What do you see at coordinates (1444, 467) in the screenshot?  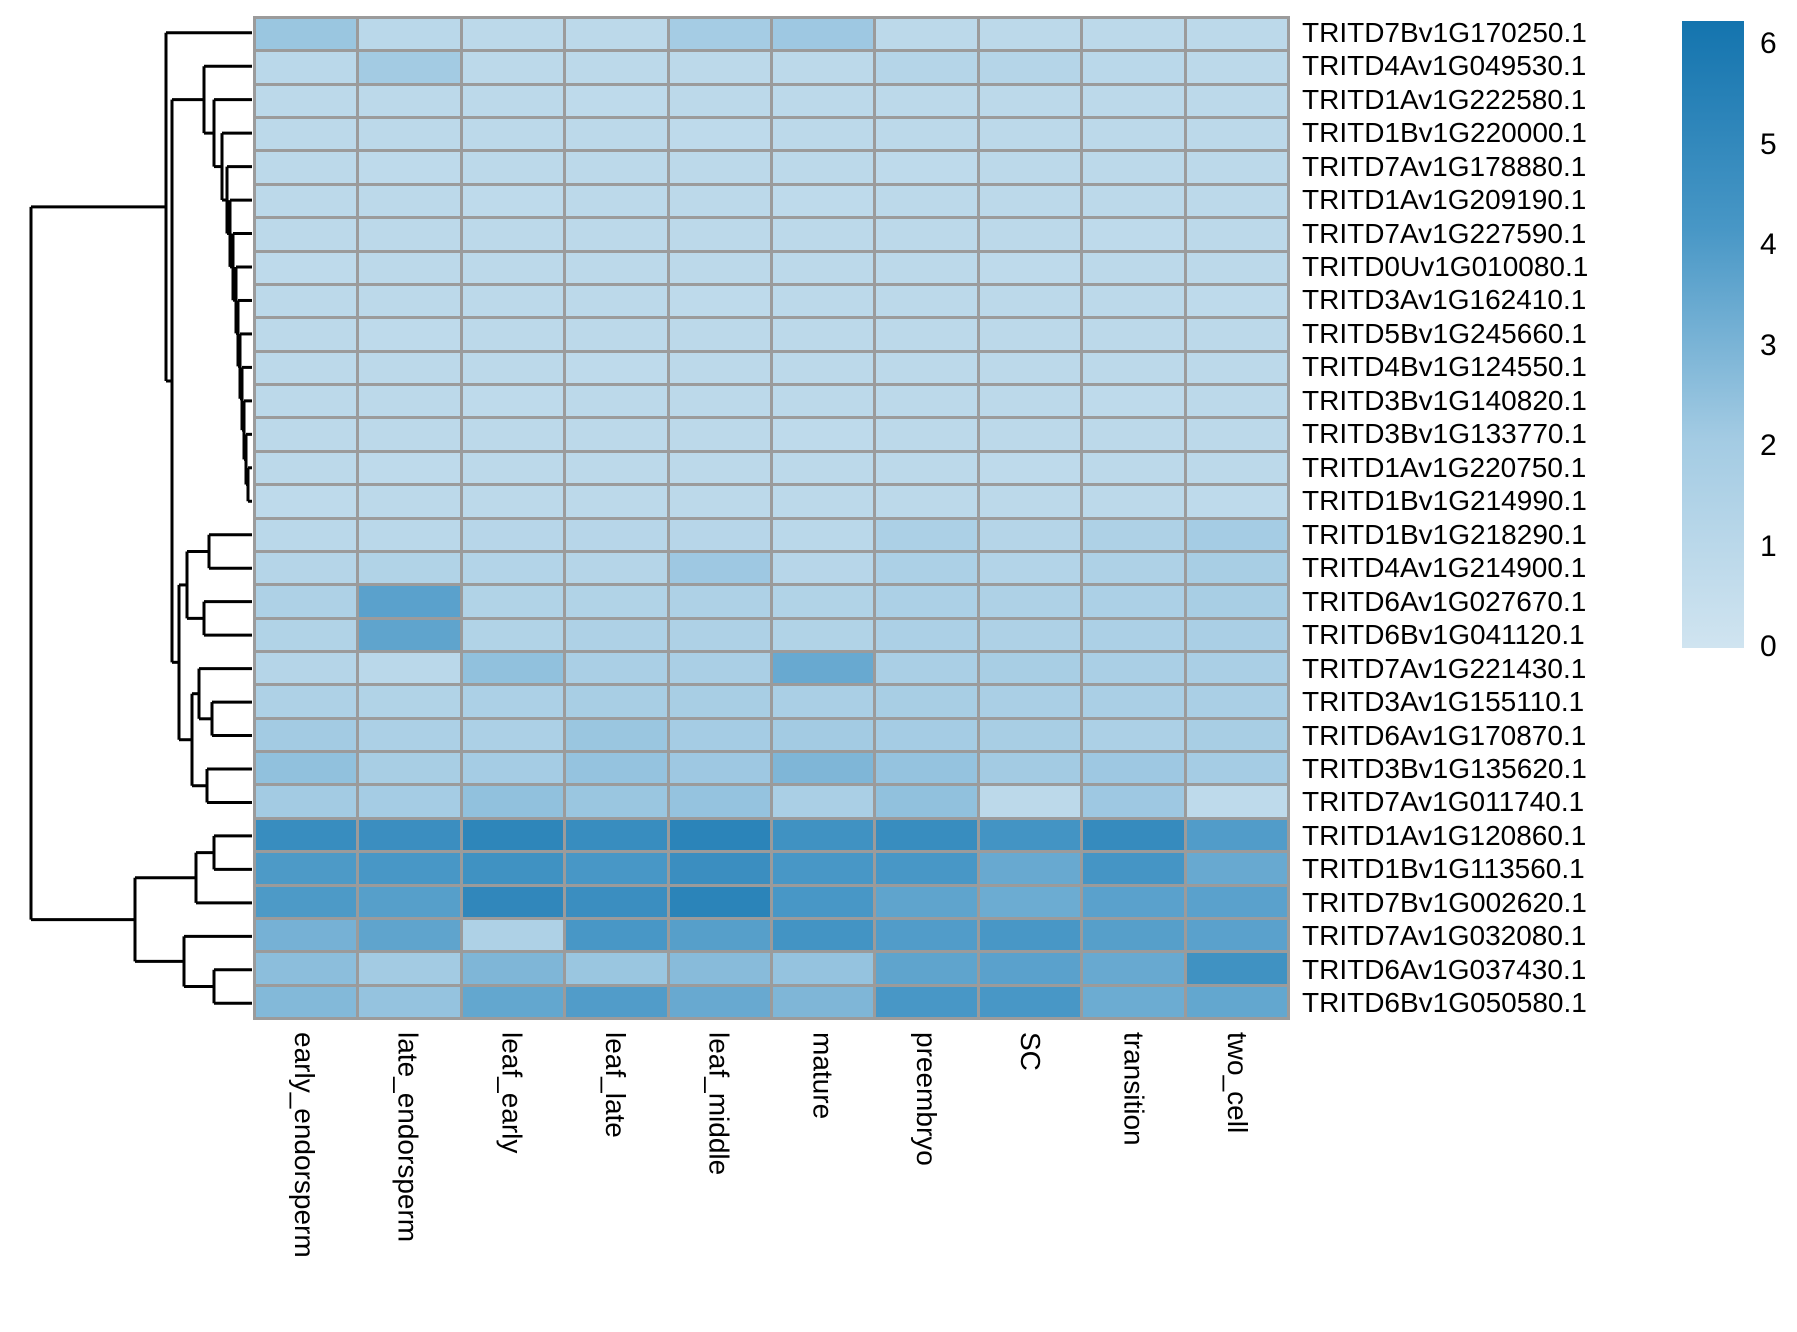 I see `row-label: TRITD1Av1G220750.1` at bounding box center [1444, 467].